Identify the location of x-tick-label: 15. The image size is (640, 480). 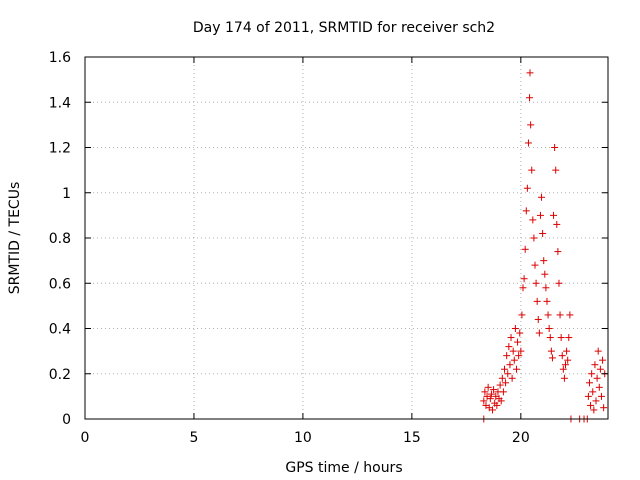
(412, 438).